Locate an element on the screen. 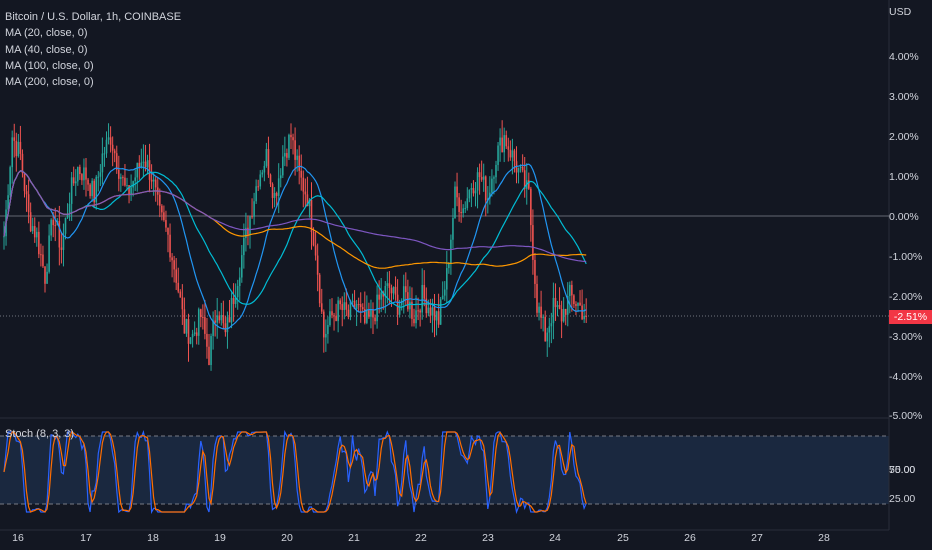  y-tick: 0.00% is located at coordinates (904, 217).